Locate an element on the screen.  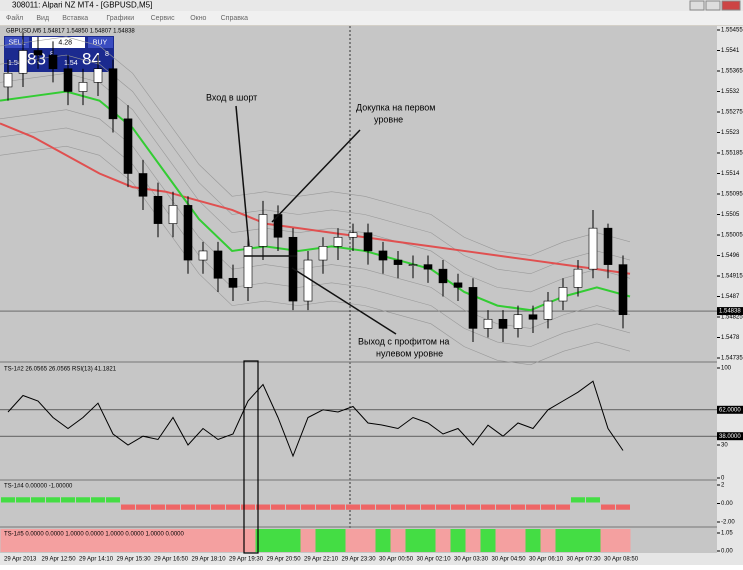
menu-item: Файл is located at coordinates (14, 18).